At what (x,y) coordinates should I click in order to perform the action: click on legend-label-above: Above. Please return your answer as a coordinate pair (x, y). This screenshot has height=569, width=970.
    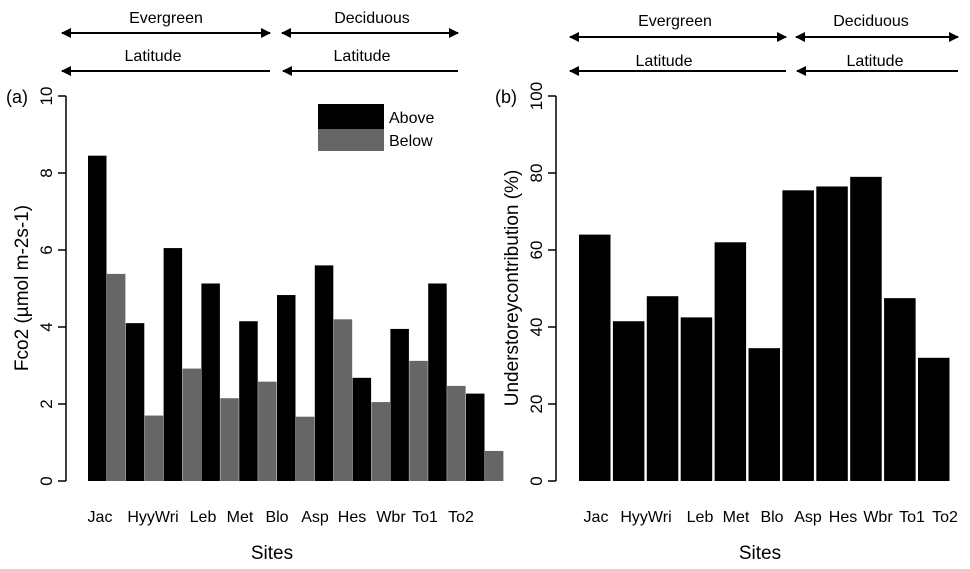
    Looking at the image, I should click on (411, 118).